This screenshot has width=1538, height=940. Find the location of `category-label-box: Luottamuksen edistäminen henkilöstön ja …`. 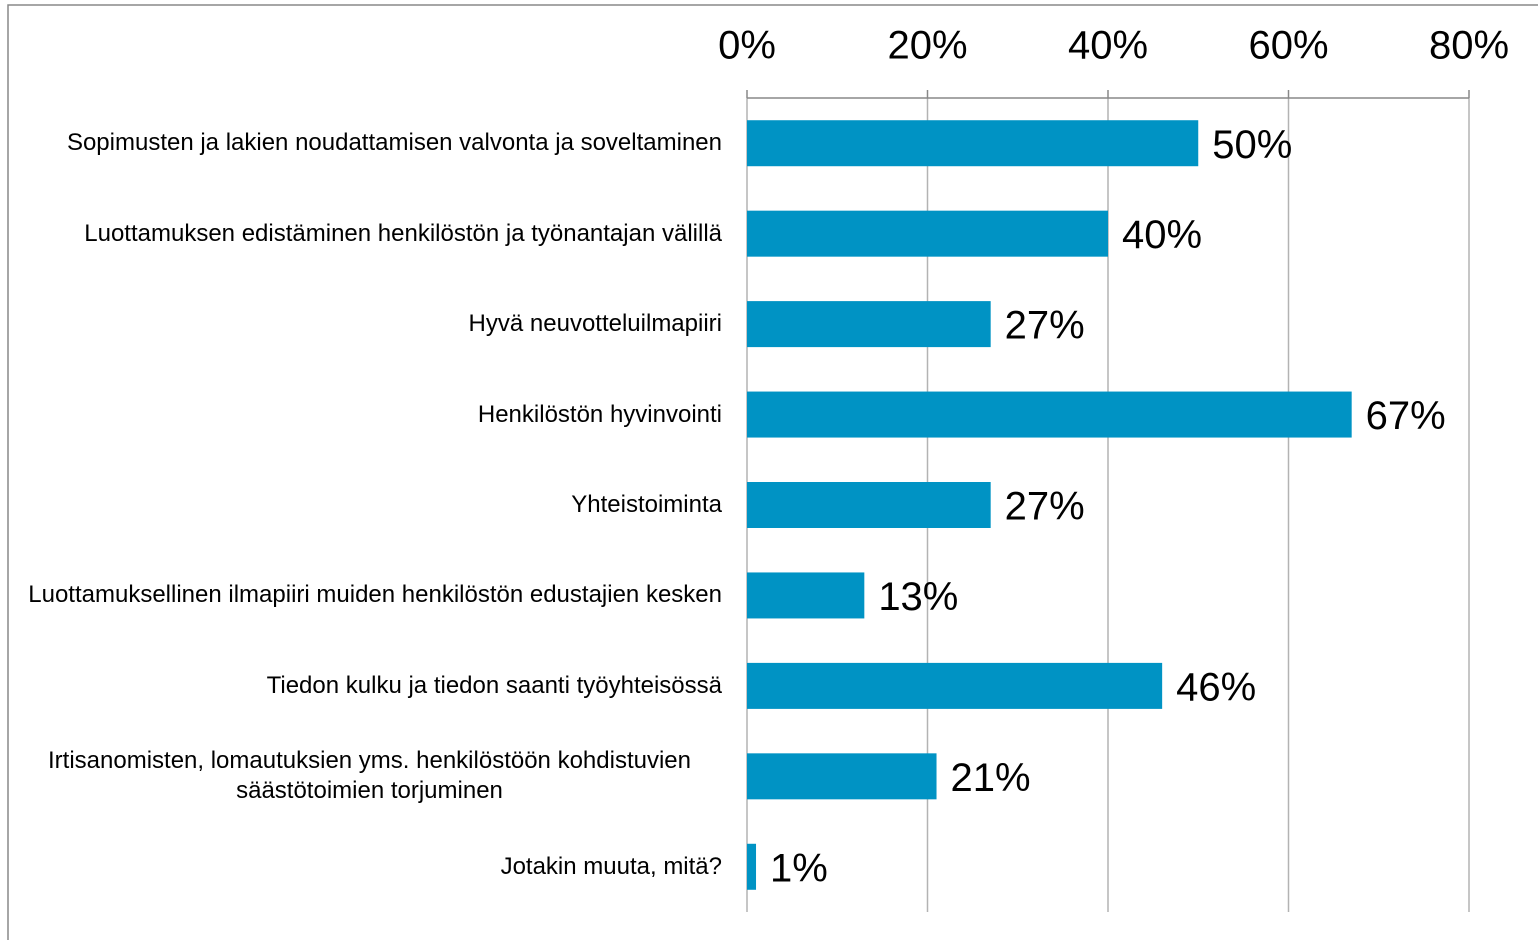

category-label-box: Luottamuksen edistäminen henkilöstön ja … is located at coordinates (367, 234).